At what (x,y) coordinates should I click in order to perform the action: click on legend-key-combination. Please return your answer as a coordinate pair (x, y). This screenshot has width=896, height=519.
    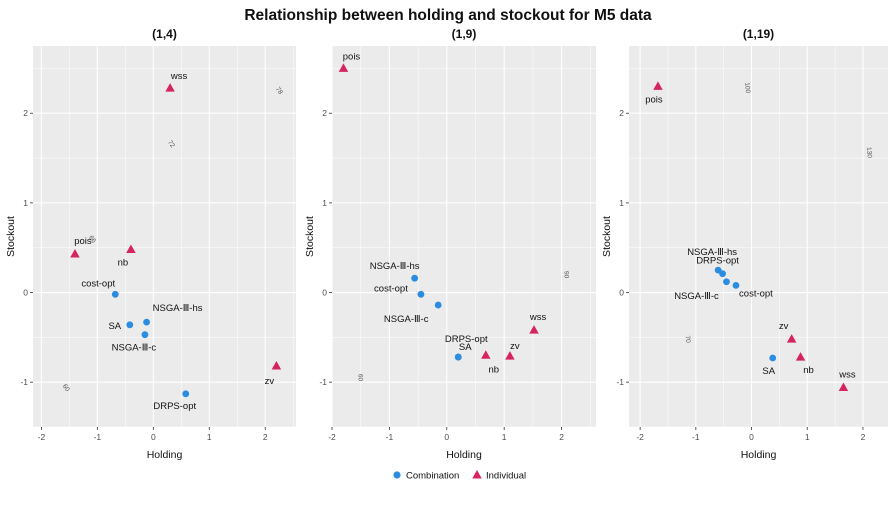
    Looking at the image, I should click on (397, 475).